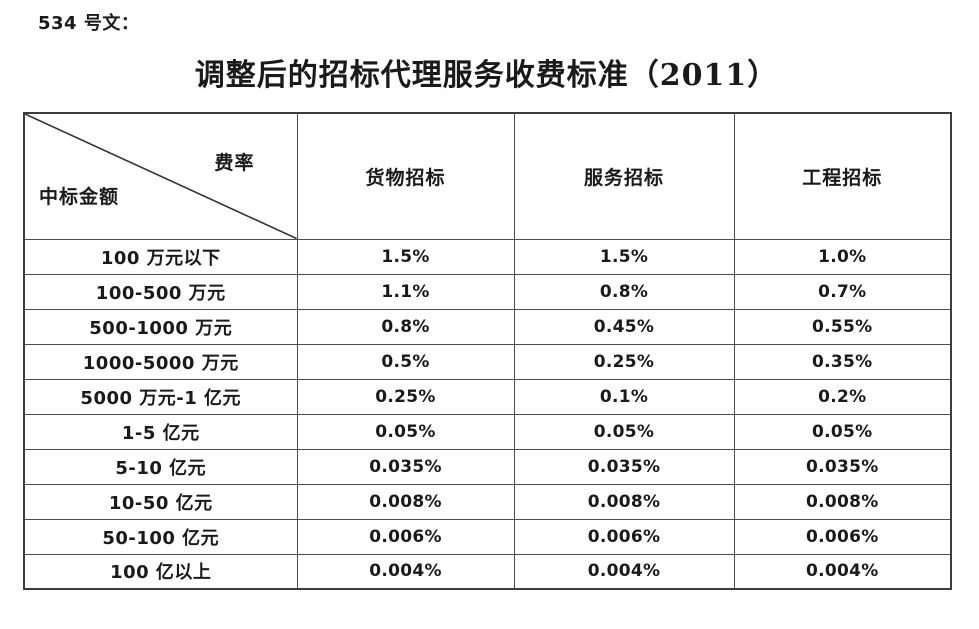  I want to click on rate-cell: 0.5%, so click(405, 361).